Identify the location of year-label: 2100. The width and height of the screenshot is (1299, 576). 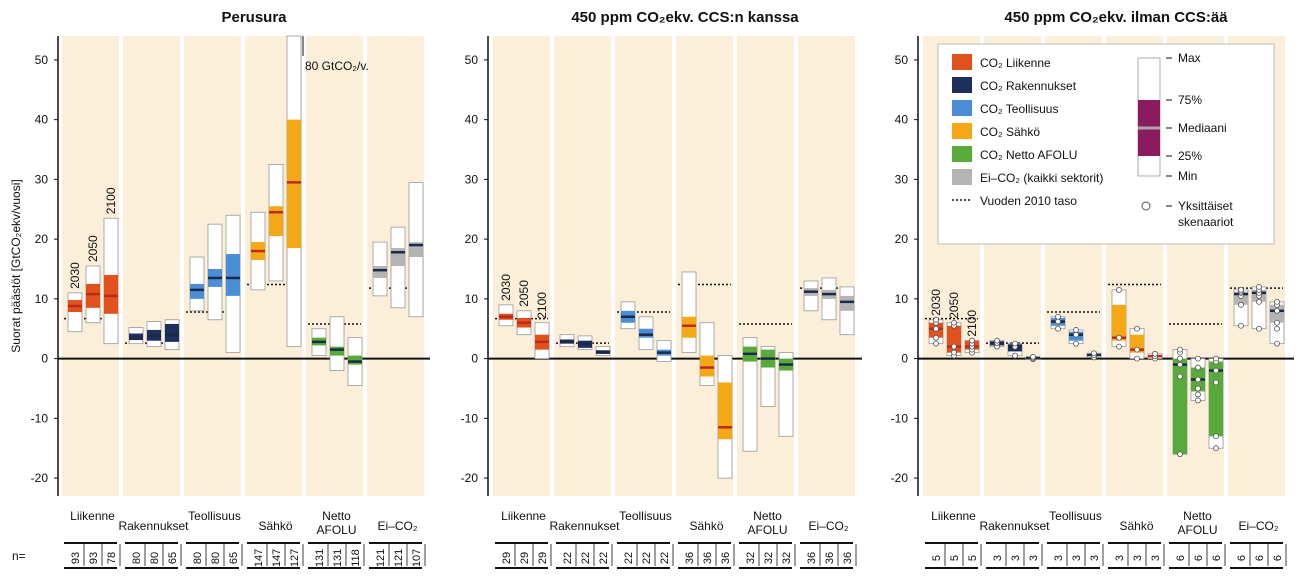
(111, 200).